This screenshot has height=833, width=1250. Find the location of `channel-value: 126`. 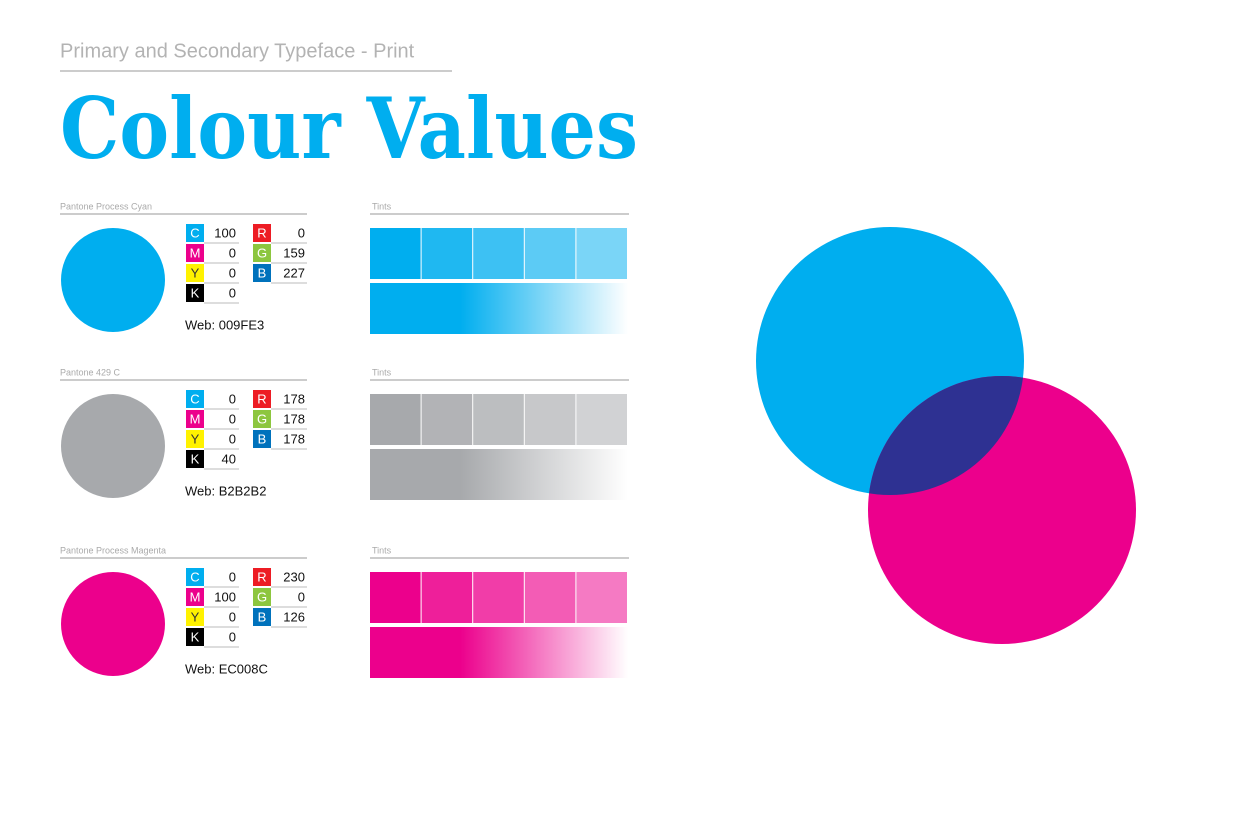

channel-value: 126 is located at coordinates (294, 616).